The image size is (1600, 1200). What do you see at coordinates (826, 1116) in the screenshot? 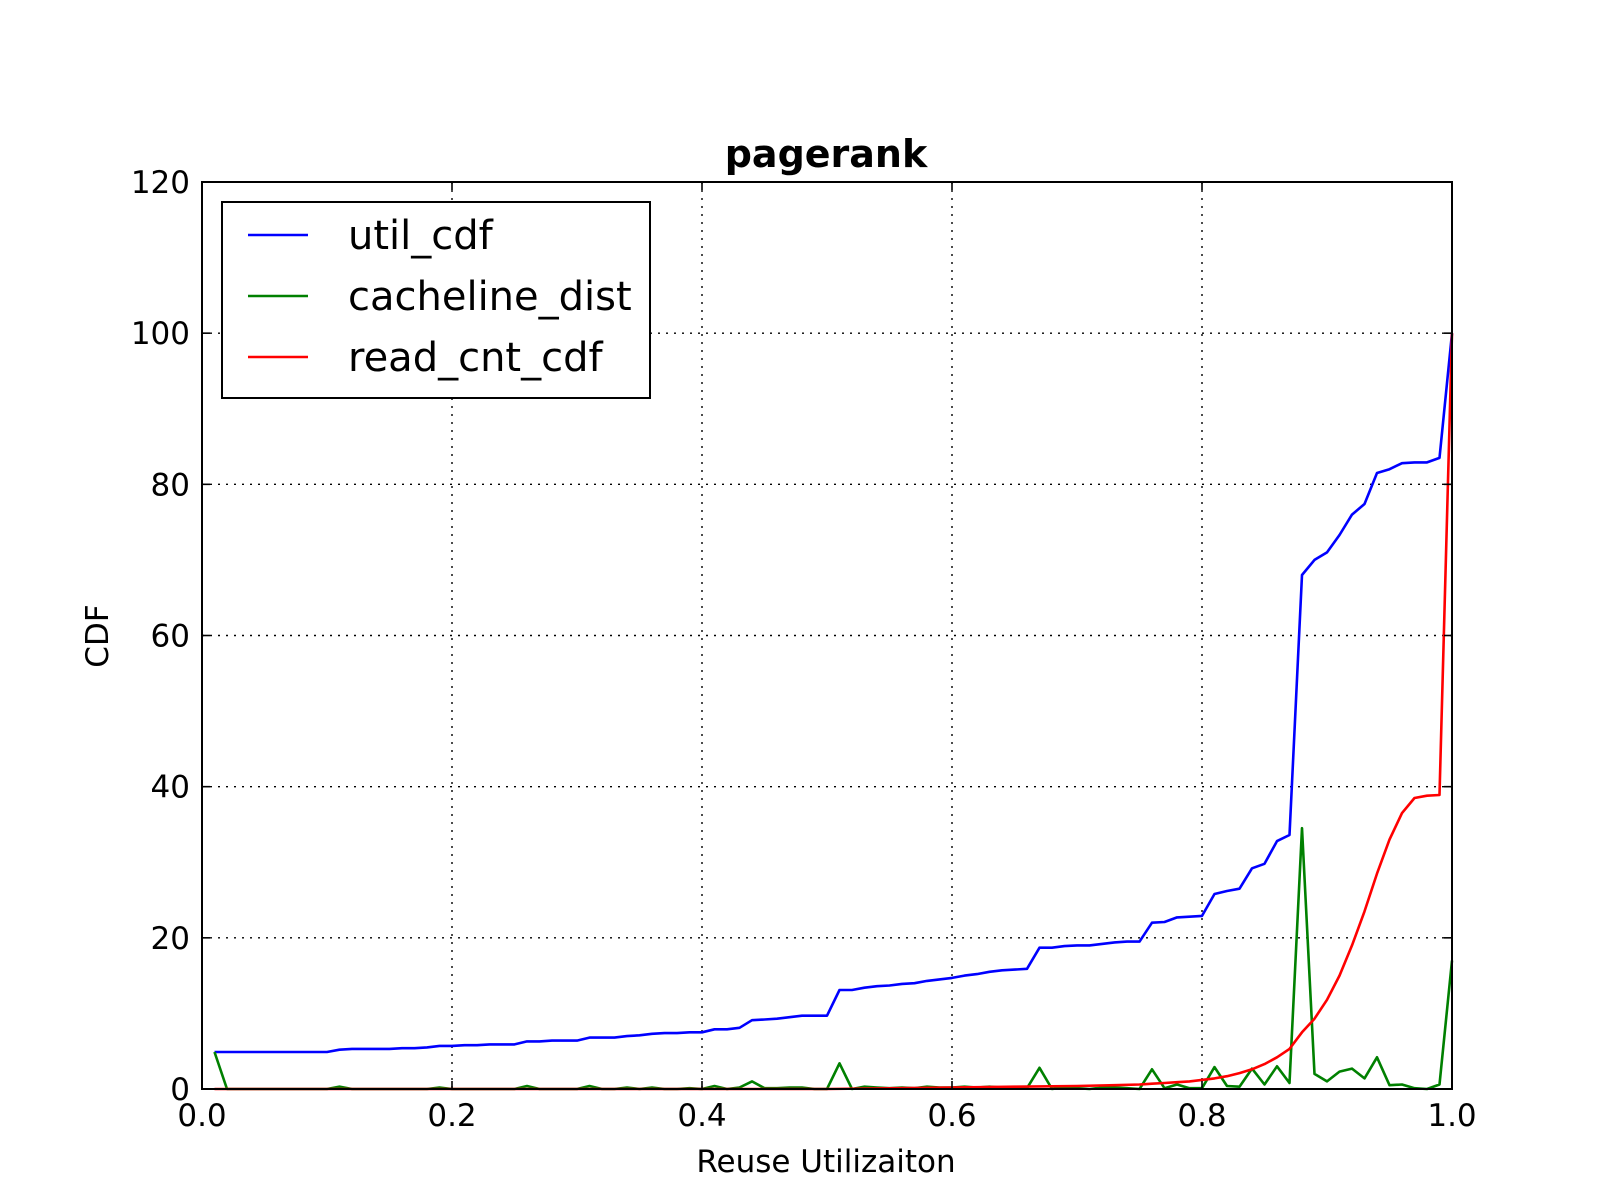
I see `x-tick-labels: 0.0 0.2 0.4 0.6 0.8 1.0` at bounding box center [826, 1116].